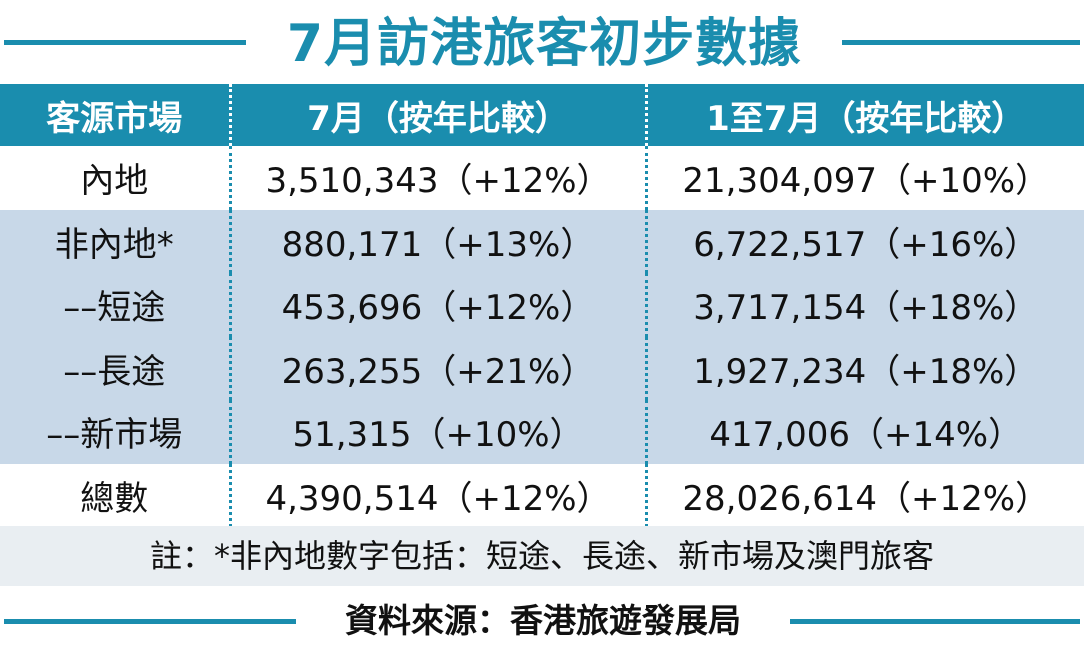 This screenshot has width=1084, height=653. What do you see at coordinates (439, 368) in the screenshot?
I see `cell-july: 263,255（+21%）` at bounding box center [439, 368].